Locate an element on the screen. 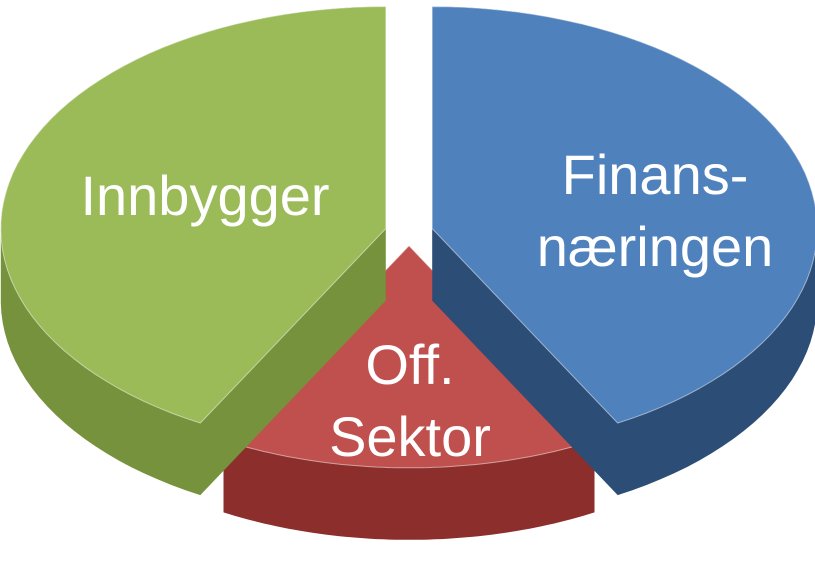  slice-label: Innbygger is located at coordinates (204, 195).